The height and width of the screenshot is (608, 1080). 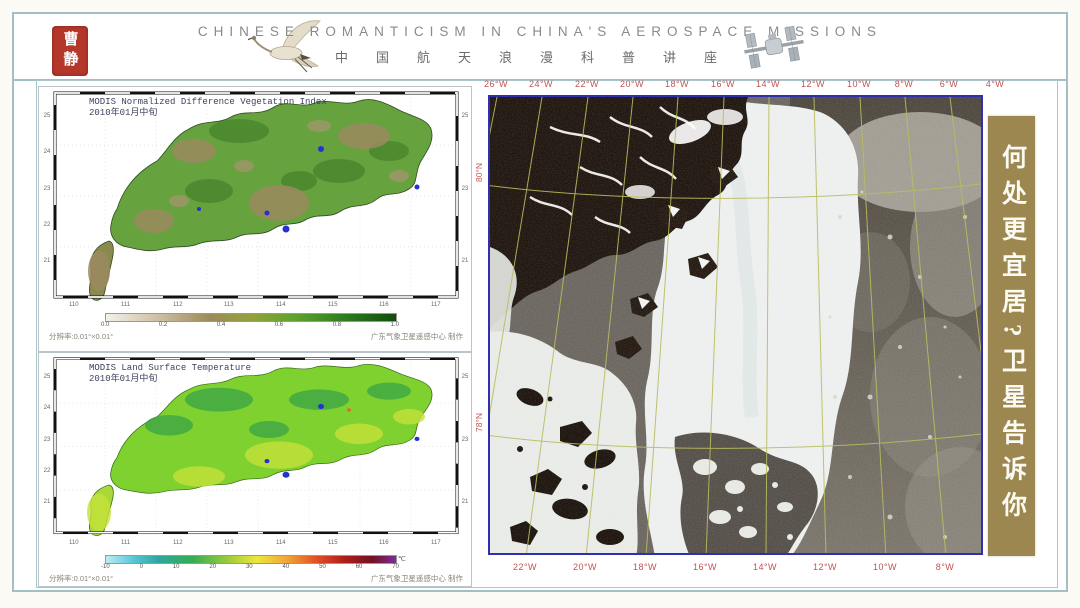 I want to click on space-station-icon, so click(x=774, y=47).